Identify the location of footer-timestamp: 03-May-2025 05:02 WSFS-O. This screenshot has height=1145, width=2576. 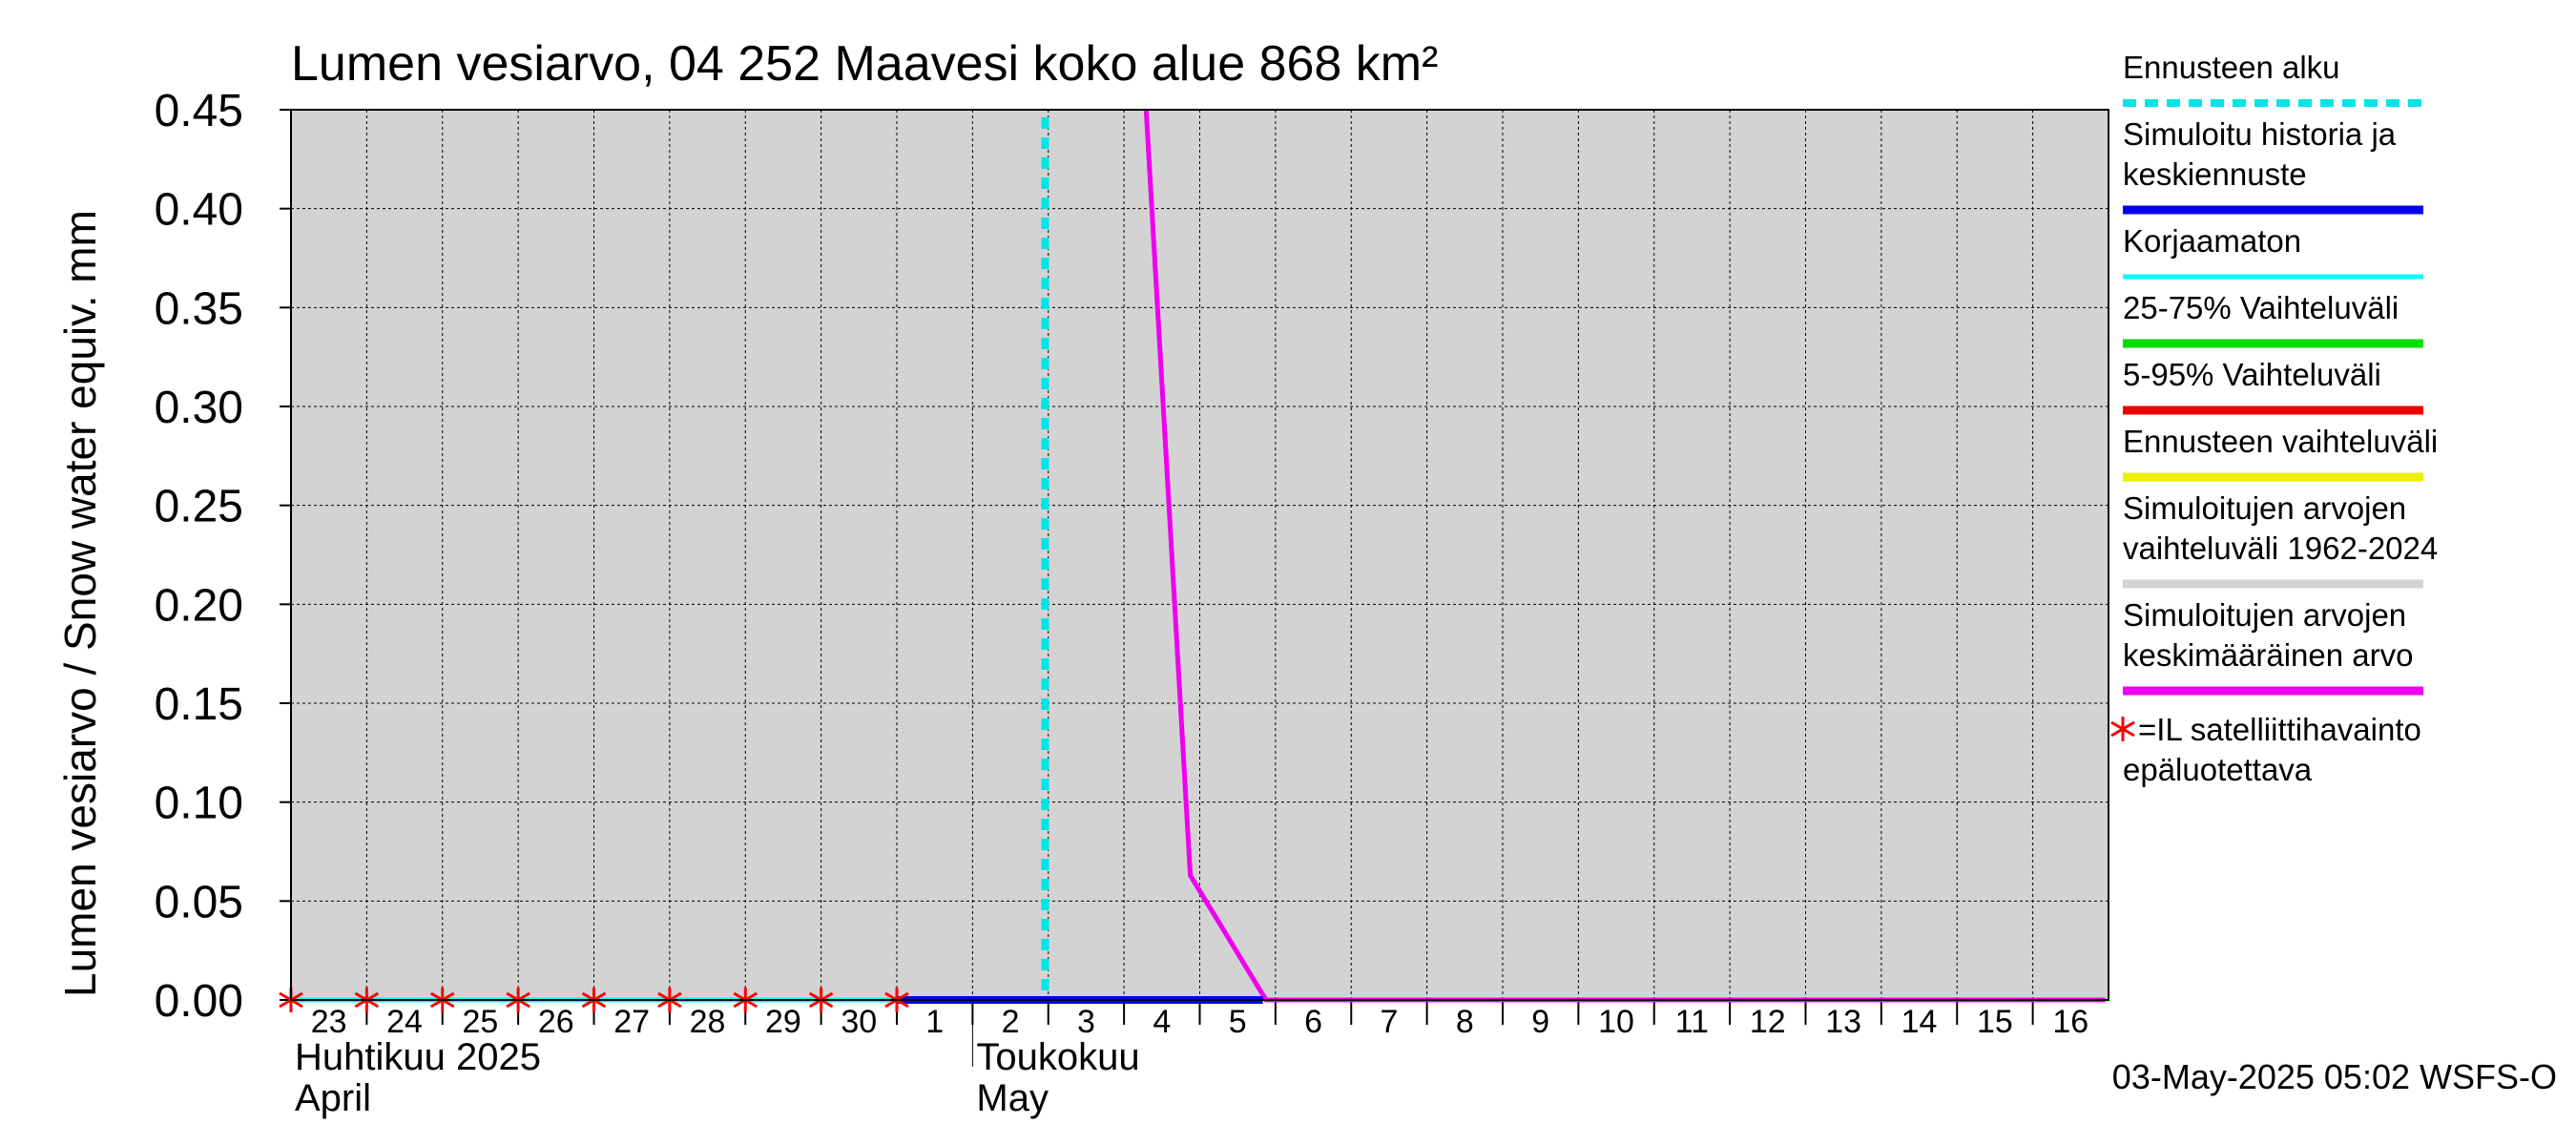
(2334, 1077).